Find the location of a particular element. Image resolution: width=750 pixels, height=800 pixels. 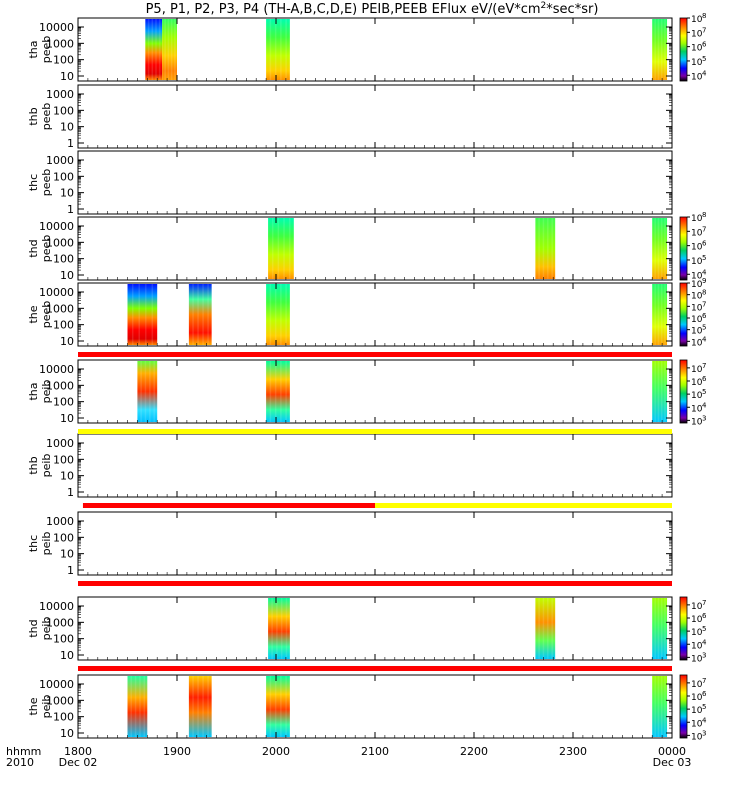

colorbar-tick-exponent: 8 is located at coordinates (704, 293).